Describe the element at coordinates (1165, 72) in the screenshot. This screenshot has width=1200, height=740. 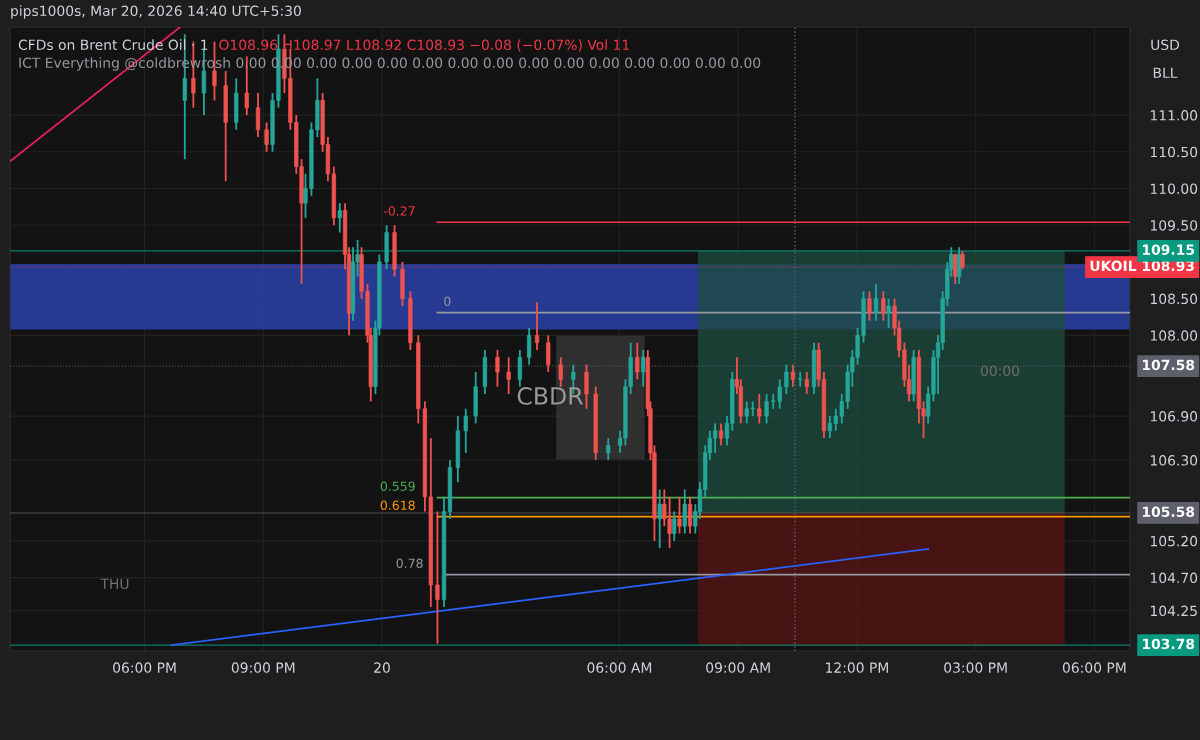
I see `text: BLL` at that location.